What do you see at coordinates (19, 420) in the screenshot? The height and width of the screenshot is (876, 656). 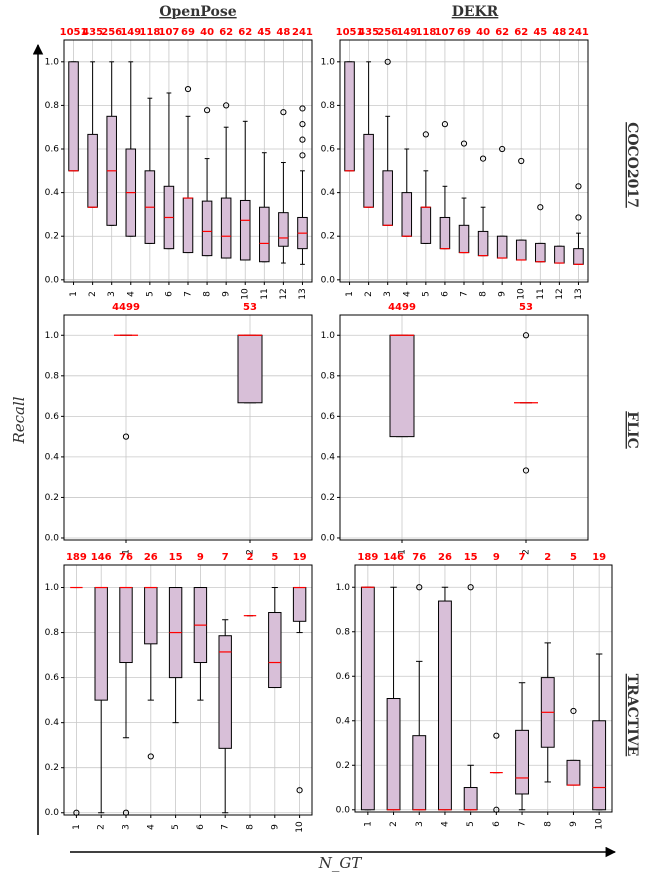 I see `y-axis-label: Recall` at bounding box center [19, 420].